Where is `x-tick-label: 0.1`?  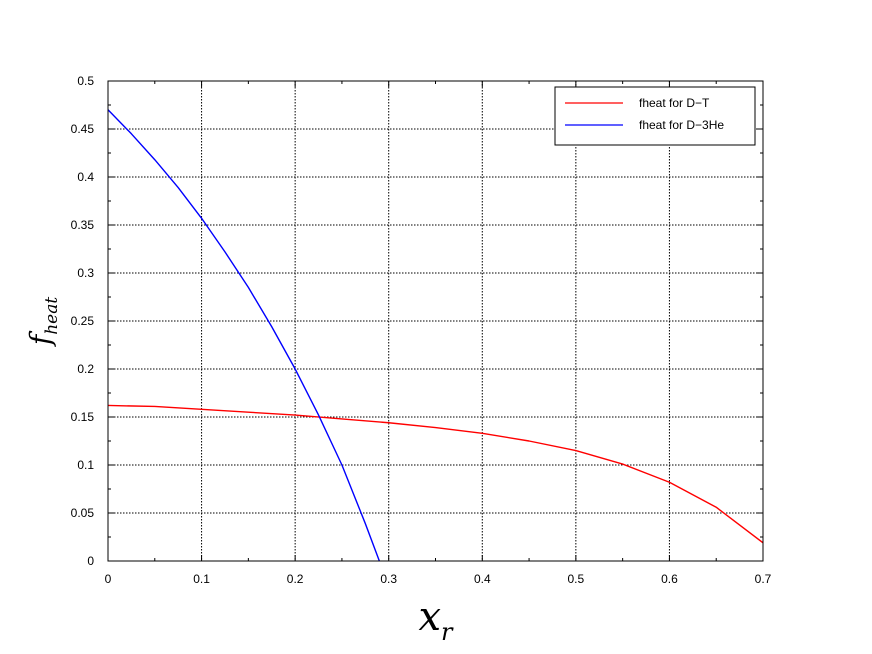
x-tick-label: 0.1 is located at coordinates (201, 579).